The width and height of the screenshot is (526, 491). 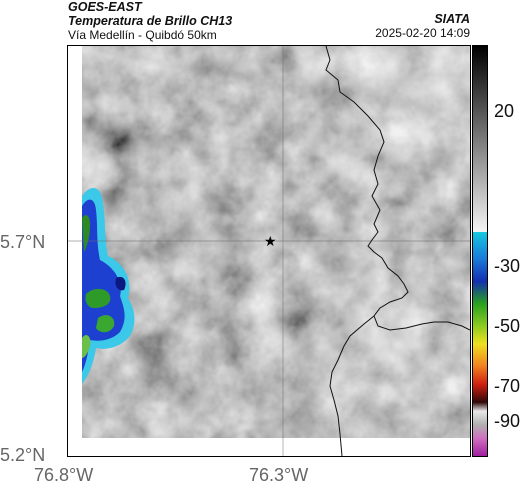 I want to click on colorbar-label-minus50: -50, so click(x=507, y=326).